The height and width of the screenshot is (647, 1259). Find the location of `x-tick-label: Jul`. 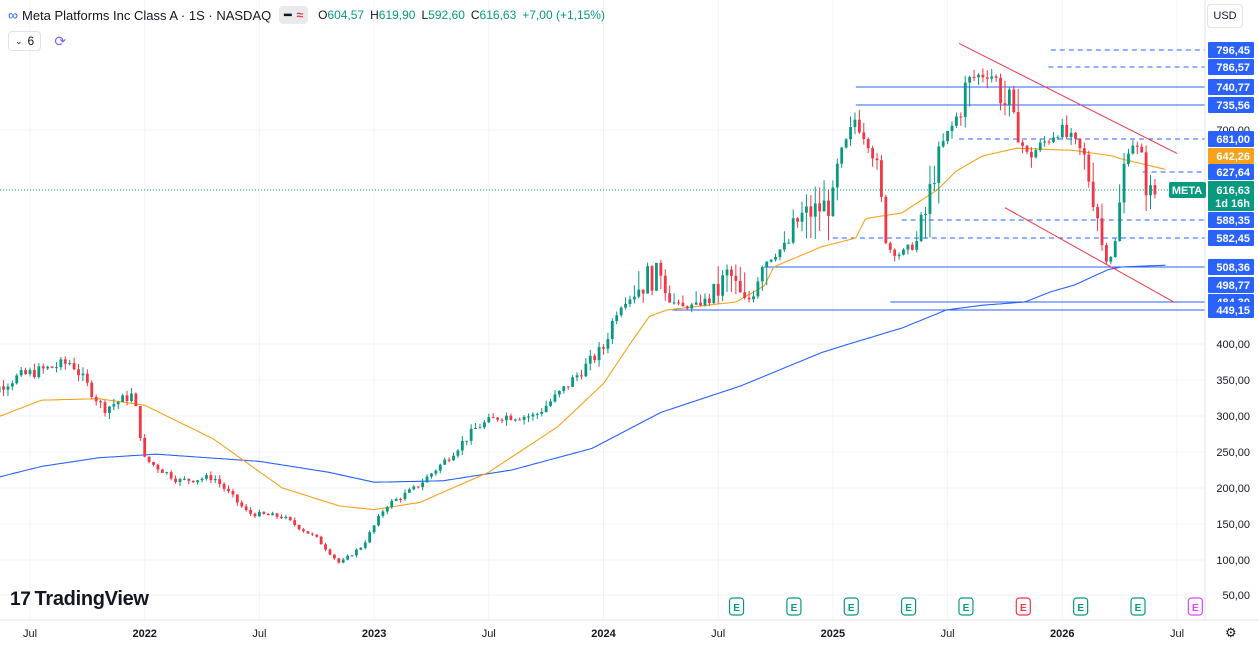

x-tick-label: Jul is located at coordinates (718, 634).